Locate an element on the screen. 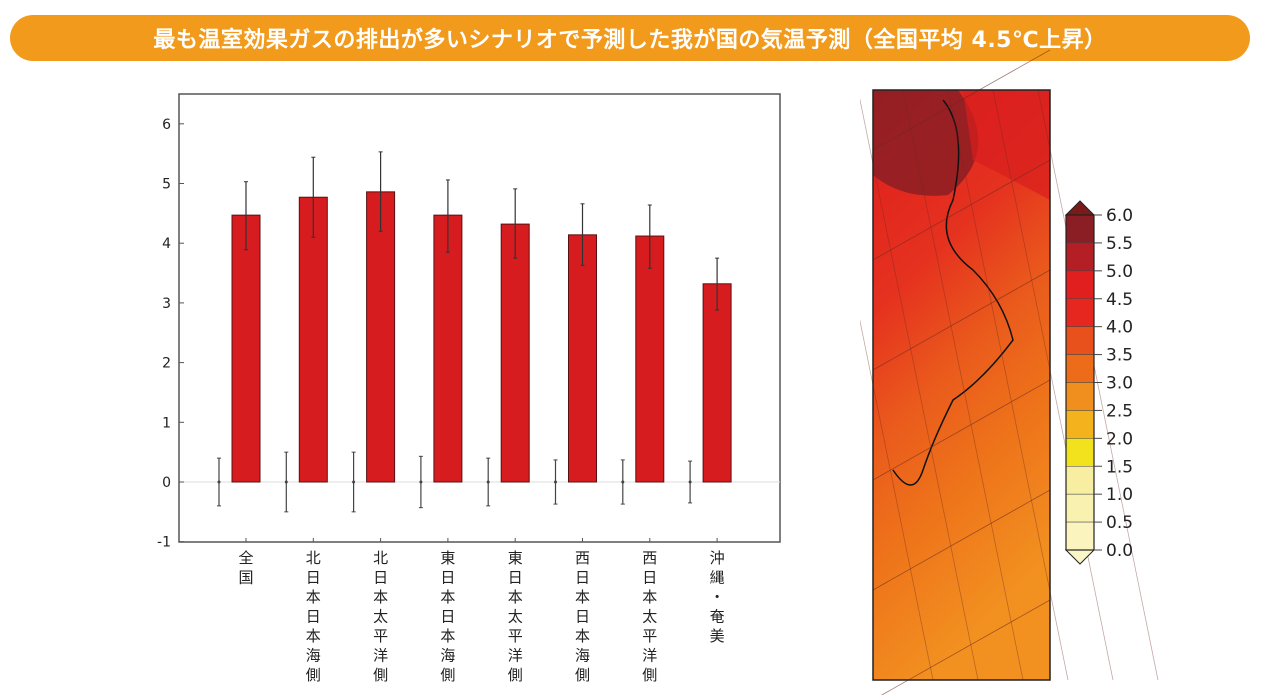  x-tick-label: 縄 is located at coordinates (717, 578).